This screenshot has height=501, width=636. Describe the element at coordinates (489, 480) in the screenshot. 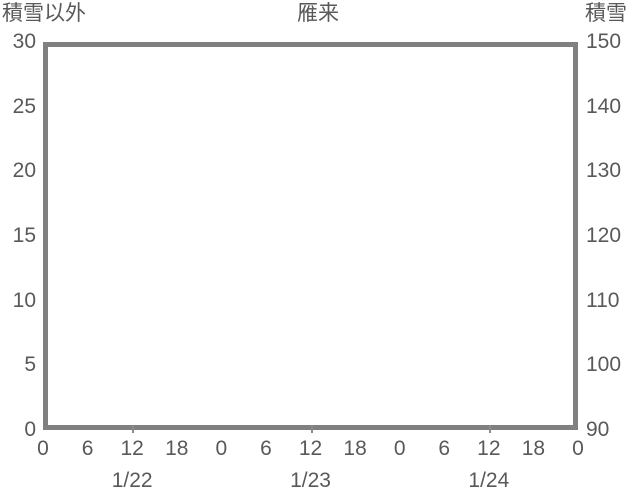

I see `x-axis-day-label: 1/24` at that location.